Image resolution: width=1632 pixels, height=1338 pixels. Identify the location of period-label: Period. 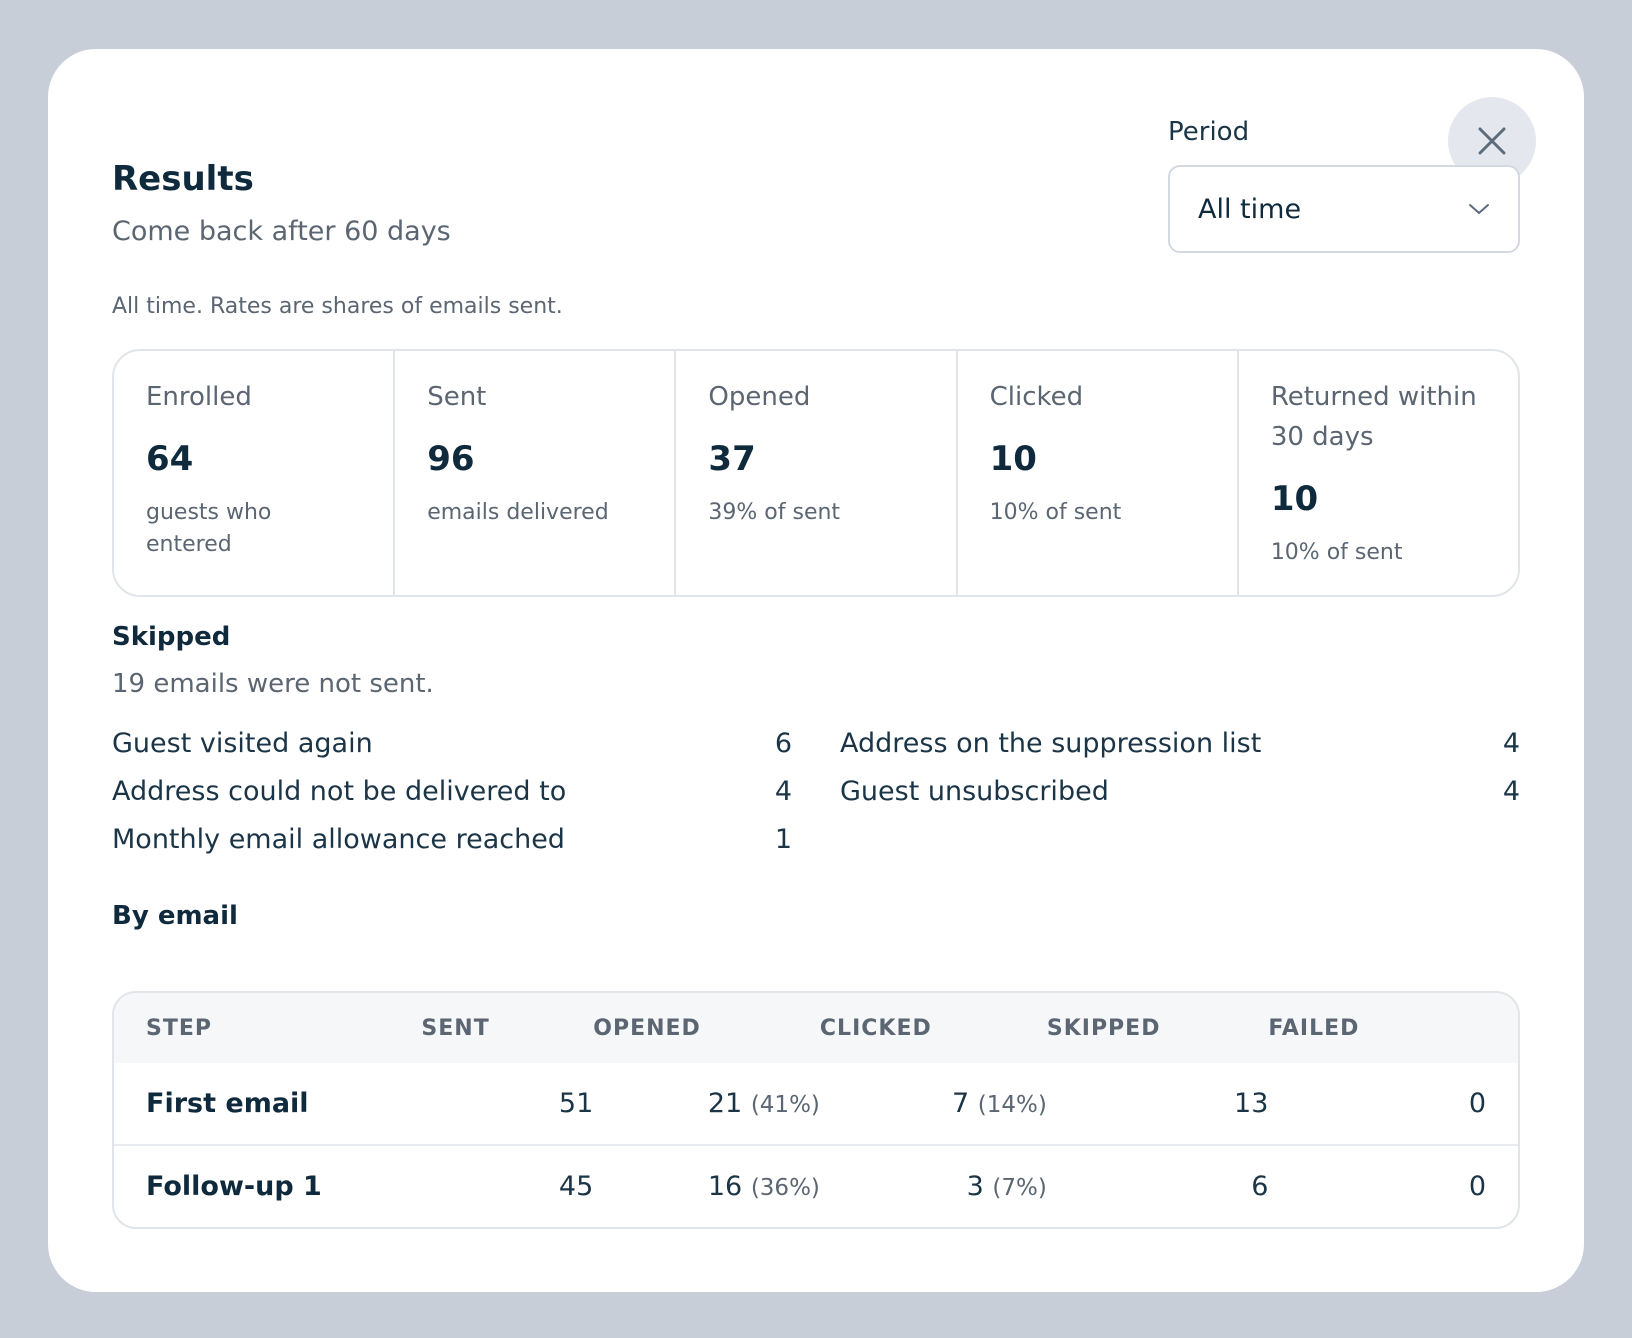
(1209, 132).